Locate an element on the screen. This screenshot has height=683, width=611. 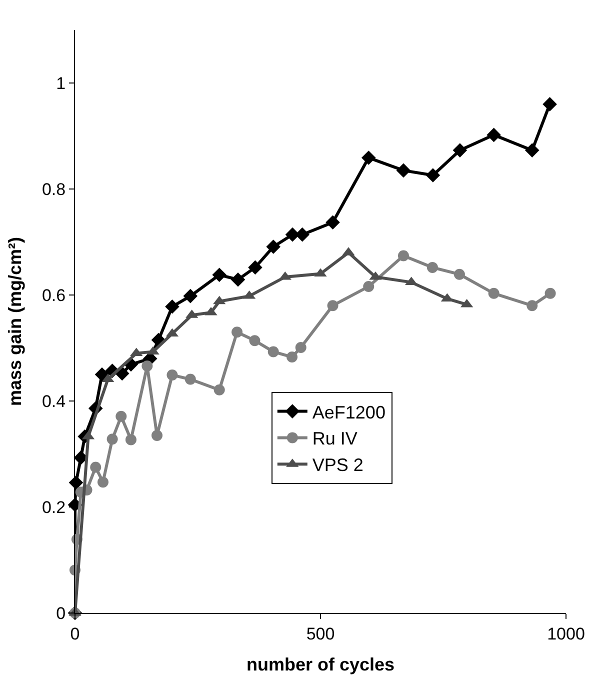
legend-label: VPS 2 is located at coordinates (338, 465).